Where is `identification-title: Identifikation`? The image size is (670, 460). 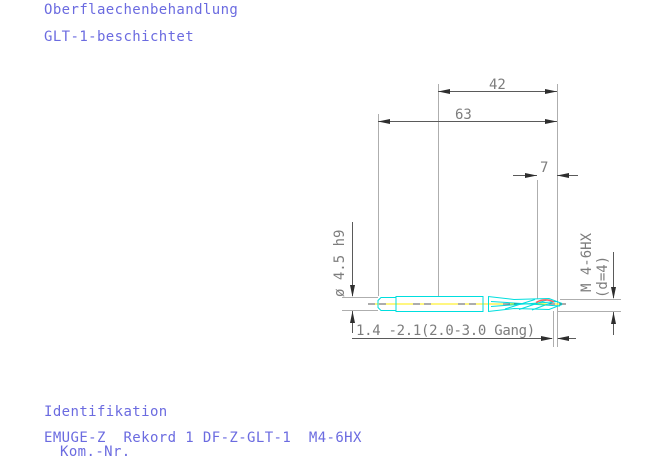
identification-title: Identifikation is located at coordinates (106, 412).